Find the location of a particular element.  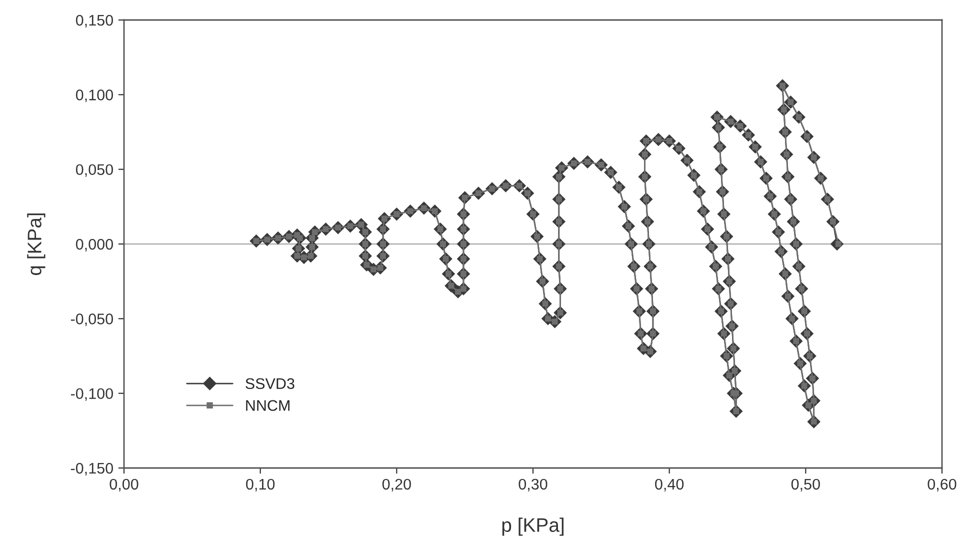

x-tick-label: 0,60 is located at coordinates (942, 485).